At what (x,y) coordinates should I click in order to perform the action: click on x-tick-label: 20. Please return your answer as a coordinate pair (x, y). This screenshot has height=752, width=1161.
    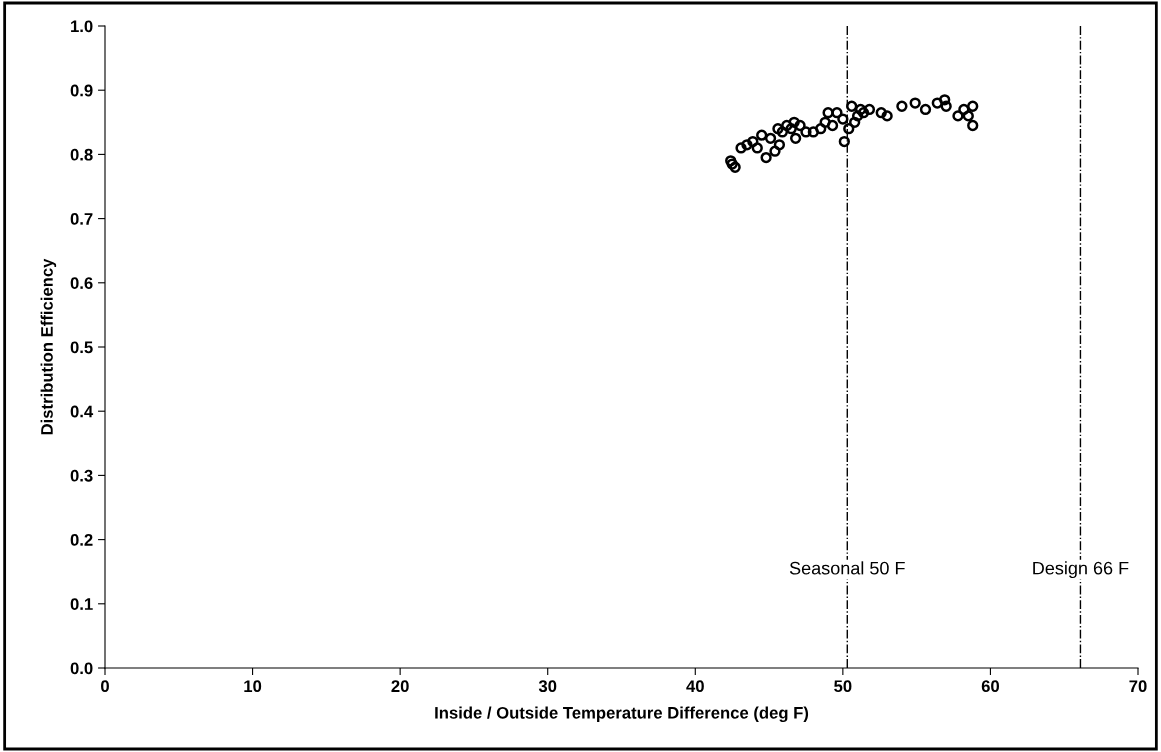
    Looking at the image, I should click on (400, 686).